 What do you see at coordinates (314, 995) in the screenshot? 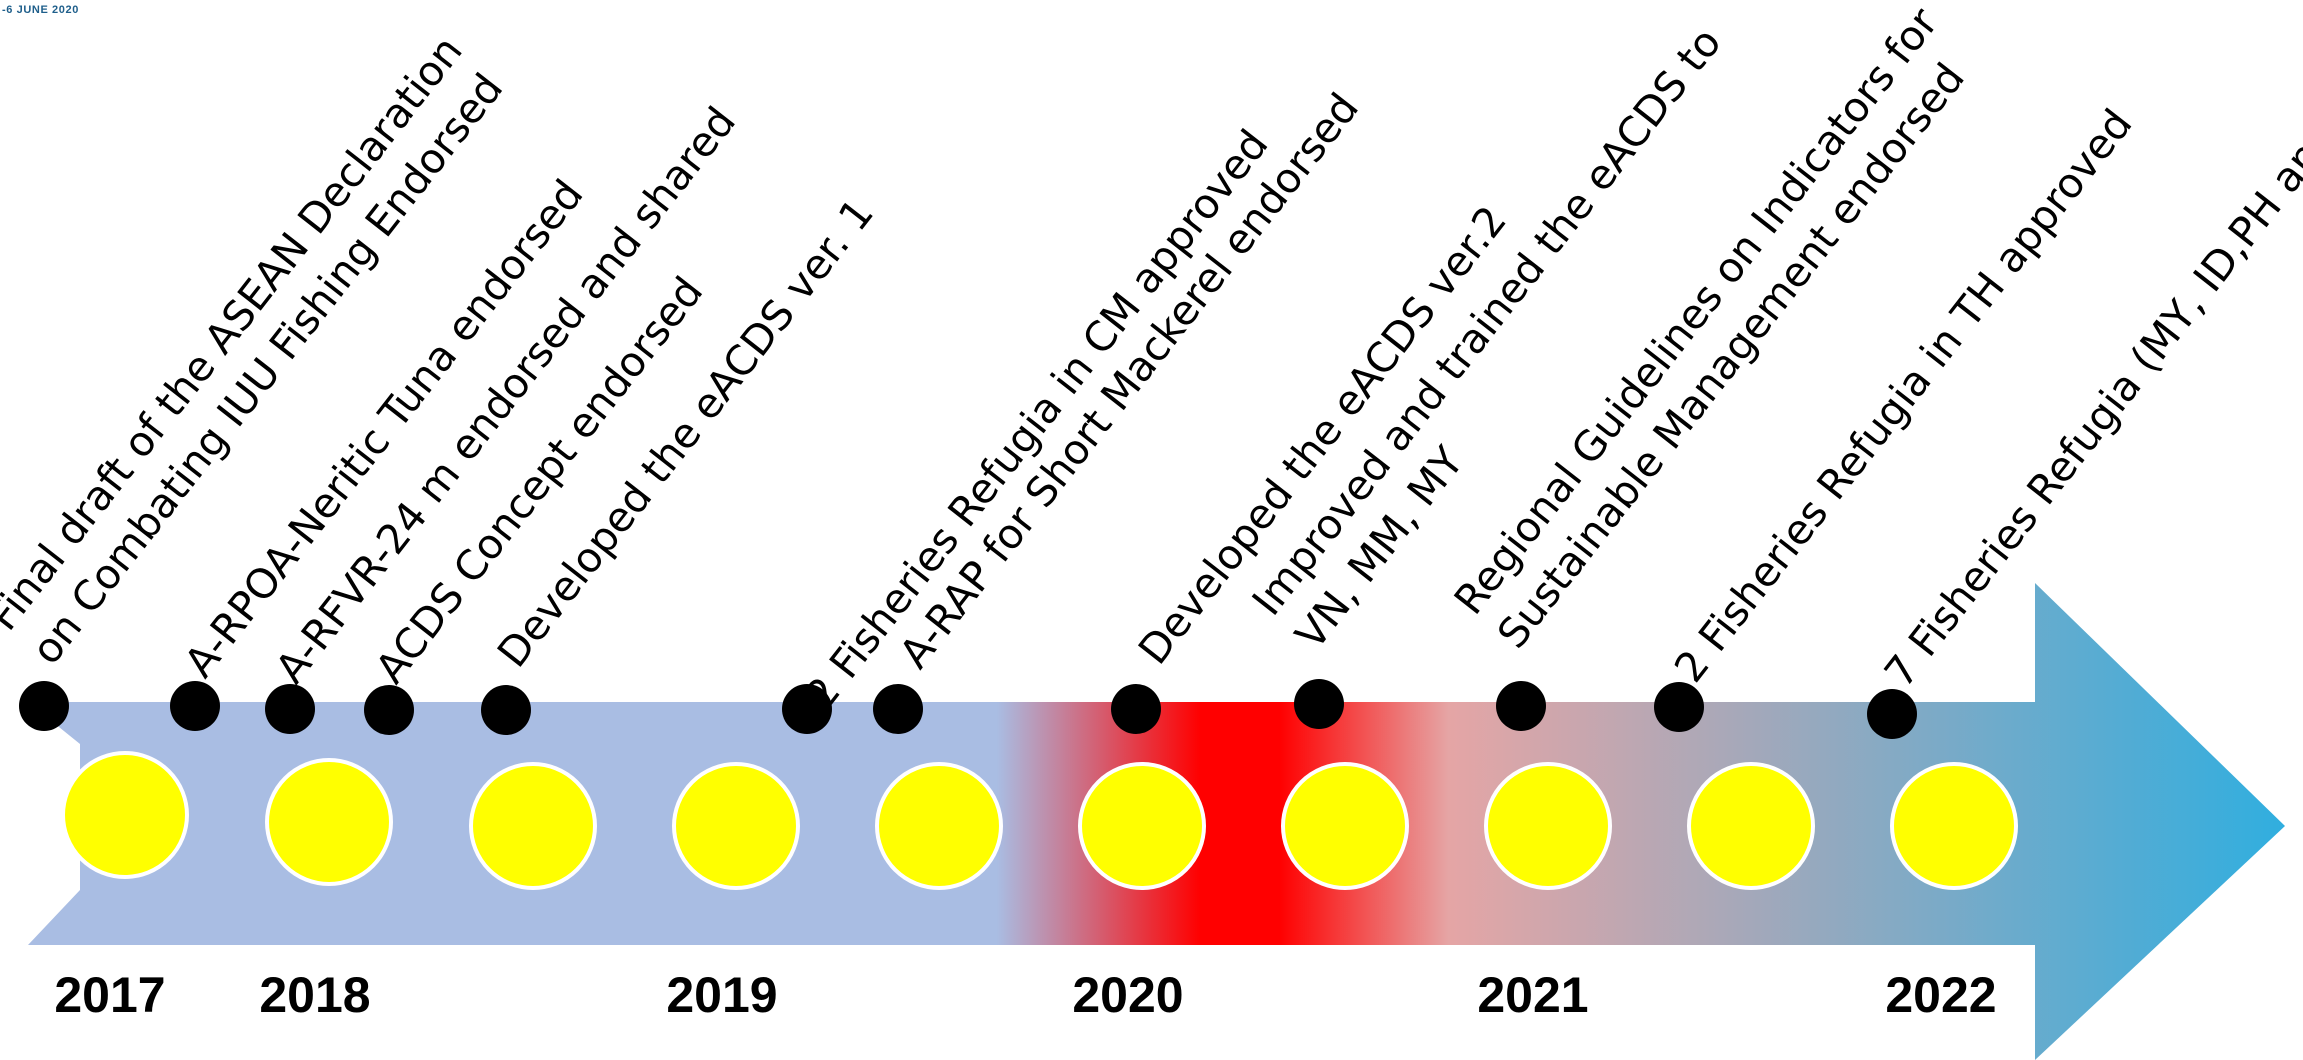
I see `year-label-2018: 2018` at bounding box center [314, 995].